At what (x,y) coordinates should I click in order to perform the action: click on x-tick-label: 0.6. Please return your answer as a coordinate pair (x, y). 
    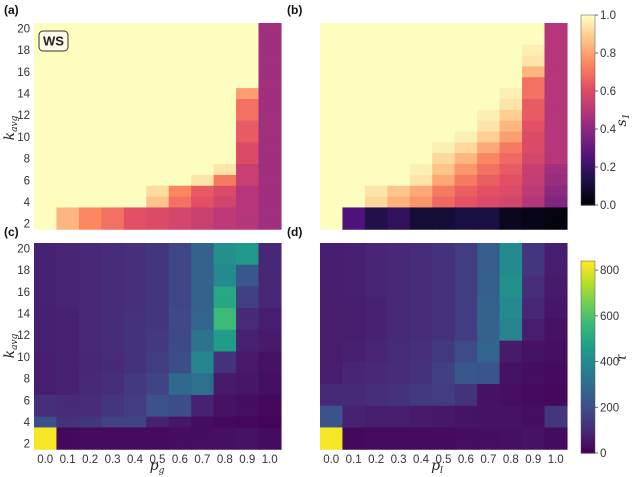
    Looking at the image, I should click on (180, 460).